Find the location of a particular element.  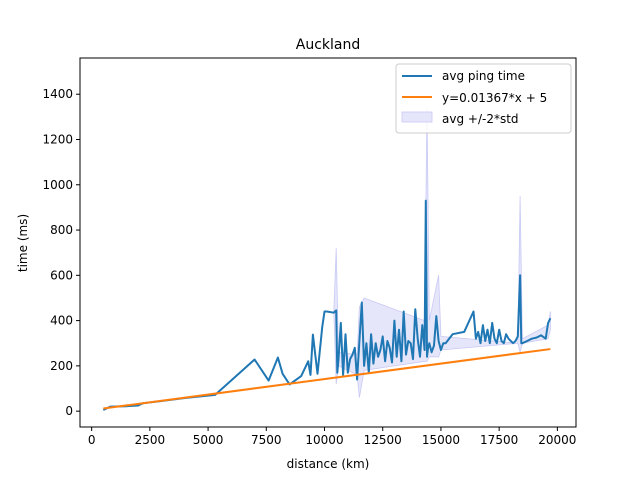

legend-fit-label: y=0.01367*x + 5 is located at coordinates (494, 98).